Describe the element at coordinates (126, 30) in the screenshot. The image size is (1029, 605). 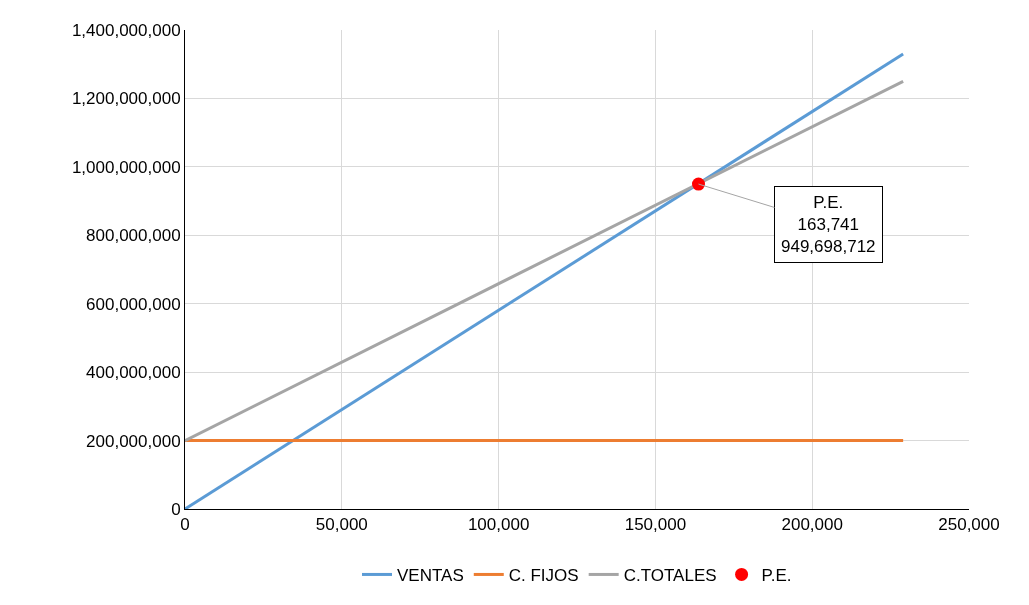
I see `y-tick-label: 1,400,000,000` at that location.